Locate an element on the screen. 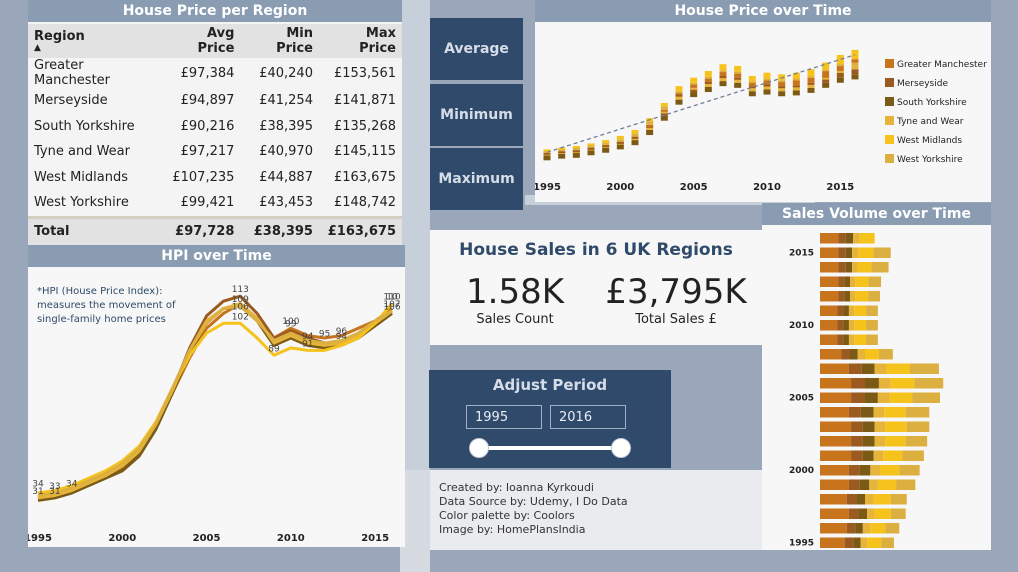 The width and height of the screenshot is (1018, 572). maximum-button: Maximum is located at coordinates (476, 179).